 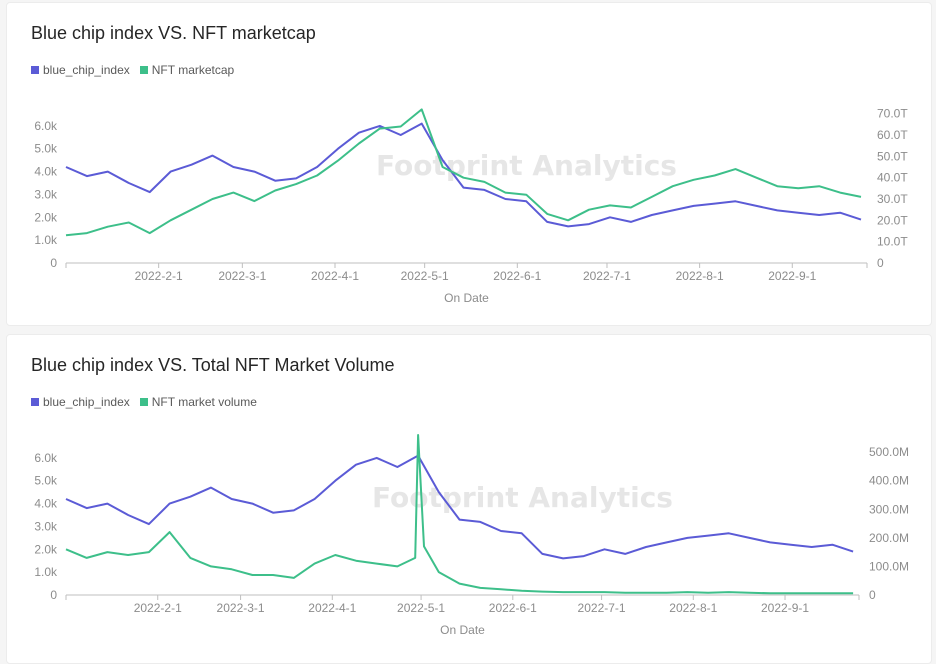 I want to click on y-right-tick-label: 70.0T, so click(x=892, y=114).